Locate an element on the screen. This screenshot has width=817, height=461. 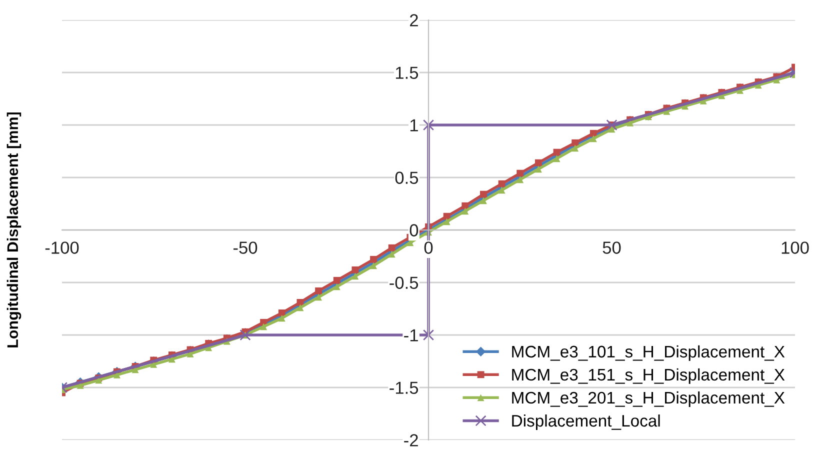
legend-label: MCM_e3_151_s_H_Displacement_X is located at coordinates (648, 376).